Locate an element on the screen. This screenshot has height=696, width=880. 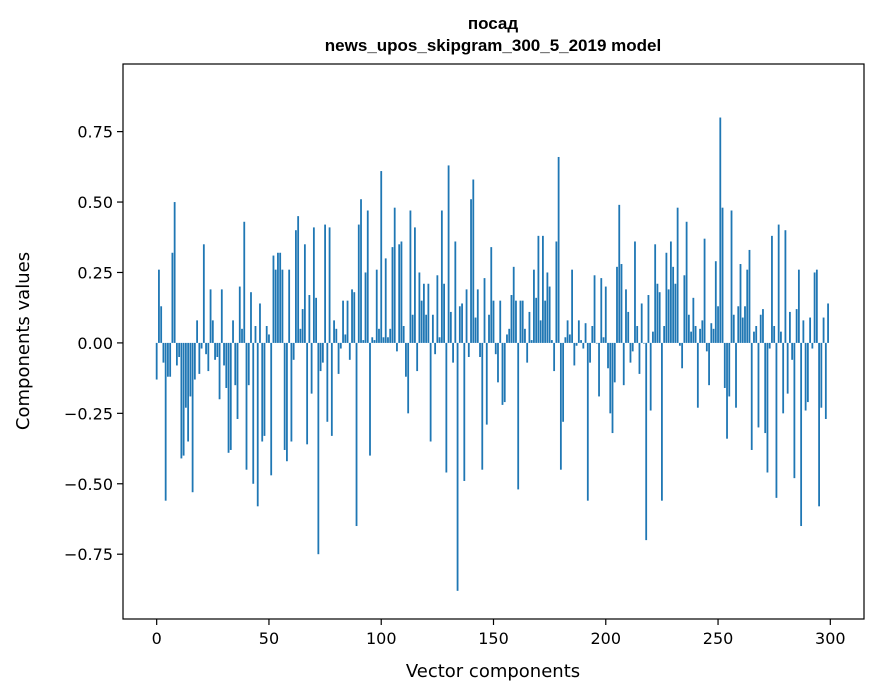
chart-title-word: посад is located at coordinates (493, 23).